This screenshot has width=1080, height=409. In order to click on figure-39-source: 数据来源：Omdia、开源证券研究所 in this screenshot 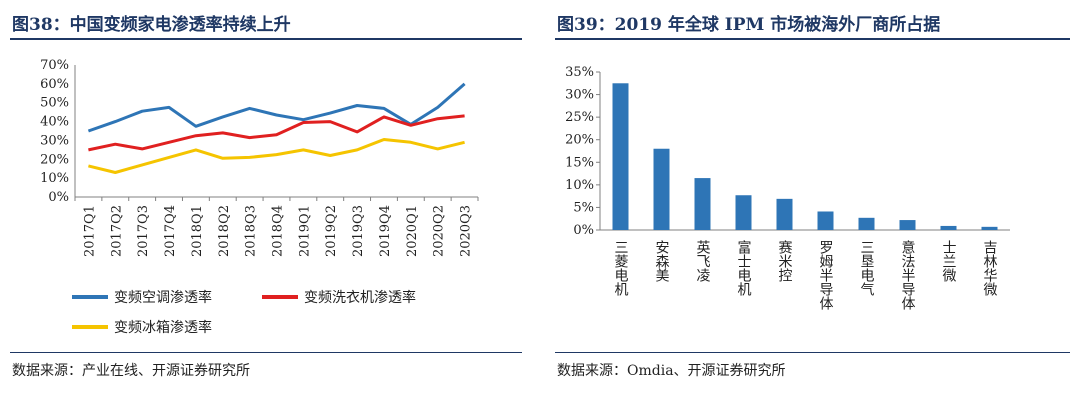, I will do `click(671, 371)`.